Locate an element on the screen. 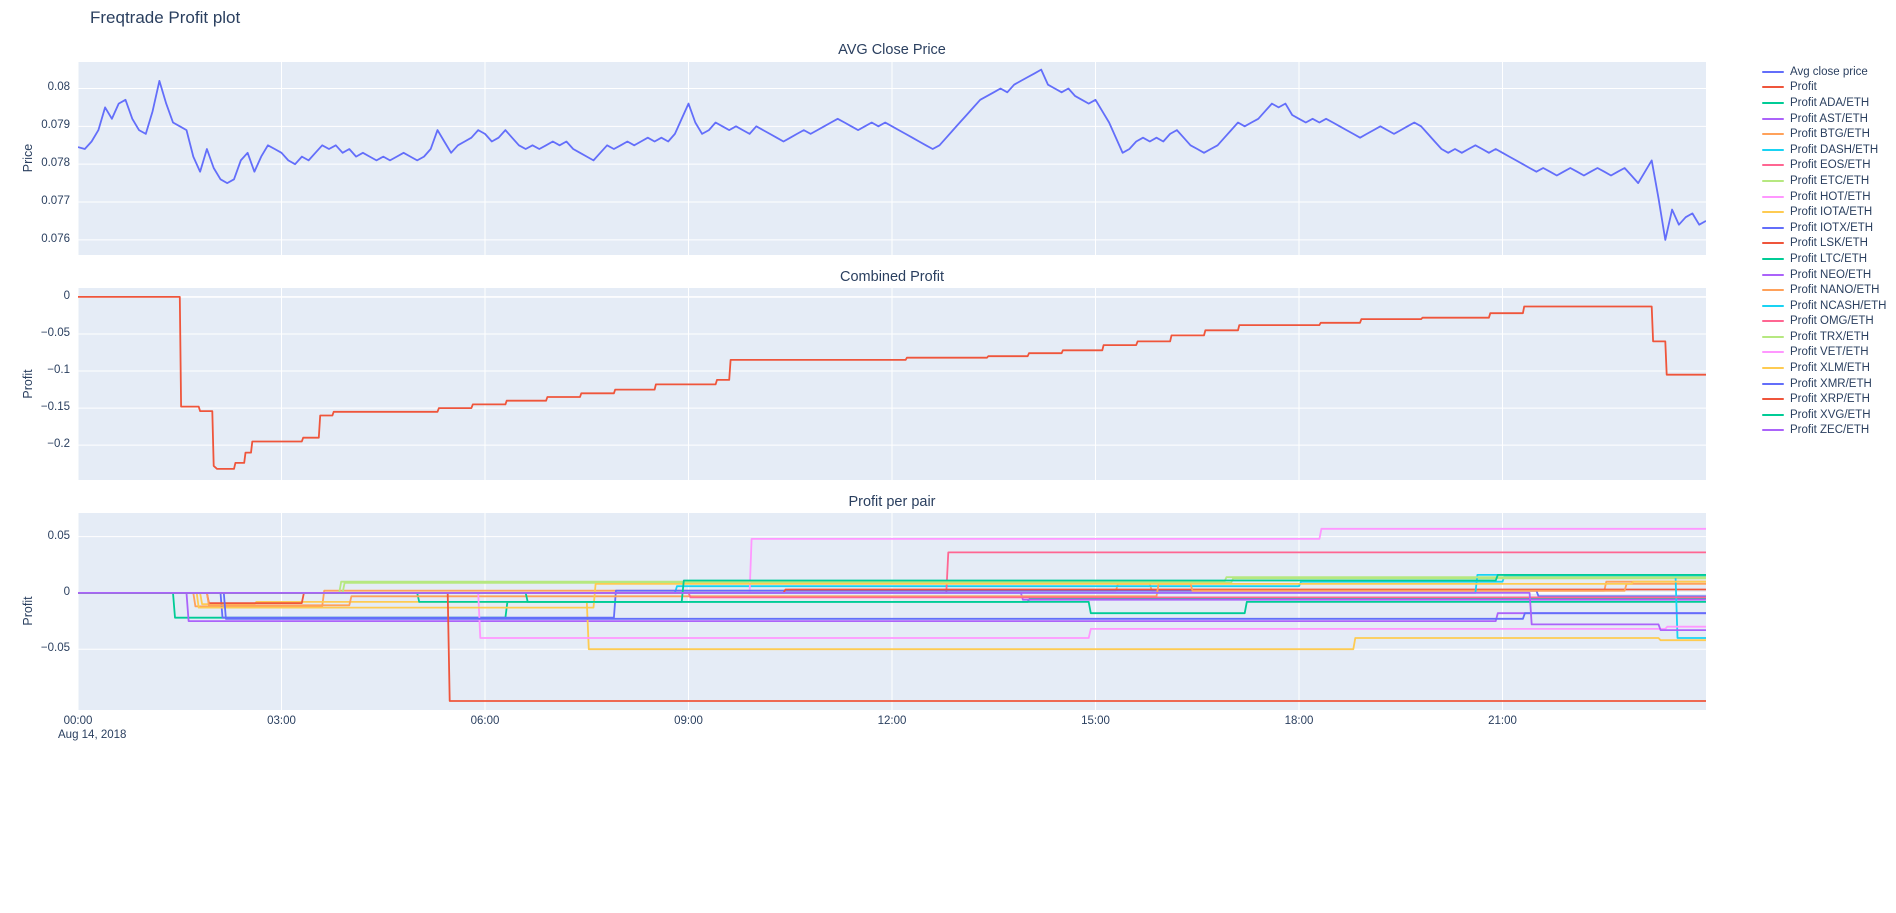 This screenshot has height=913, width=1896. series-line-profit-nano-eth is located at coordinates (892, 595).